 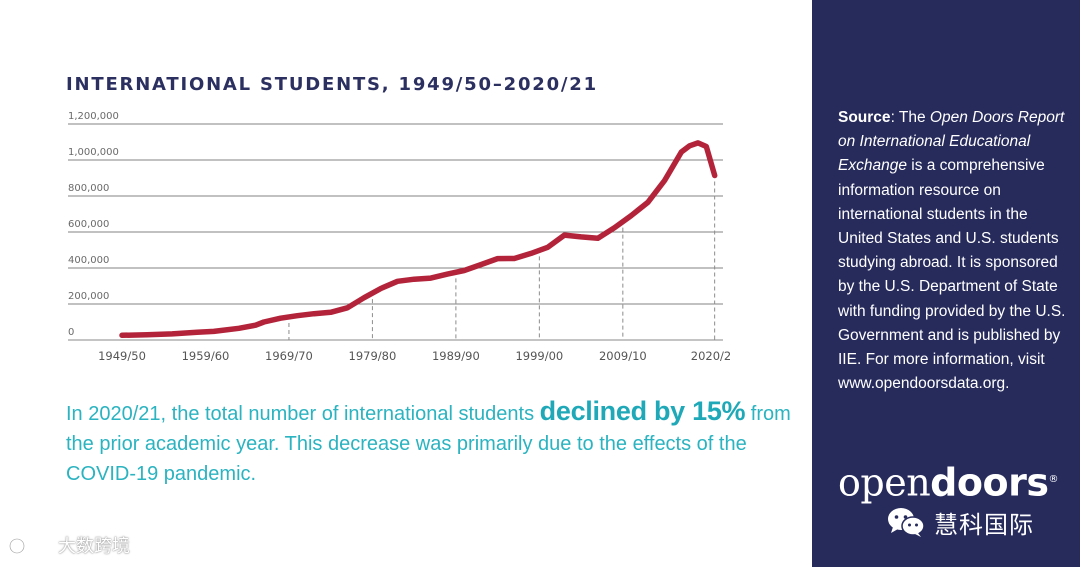 What do you see at coordinates (989, 482) in the screenshot?
I see `logo-doors: doors` at bounding box center [989, 482].